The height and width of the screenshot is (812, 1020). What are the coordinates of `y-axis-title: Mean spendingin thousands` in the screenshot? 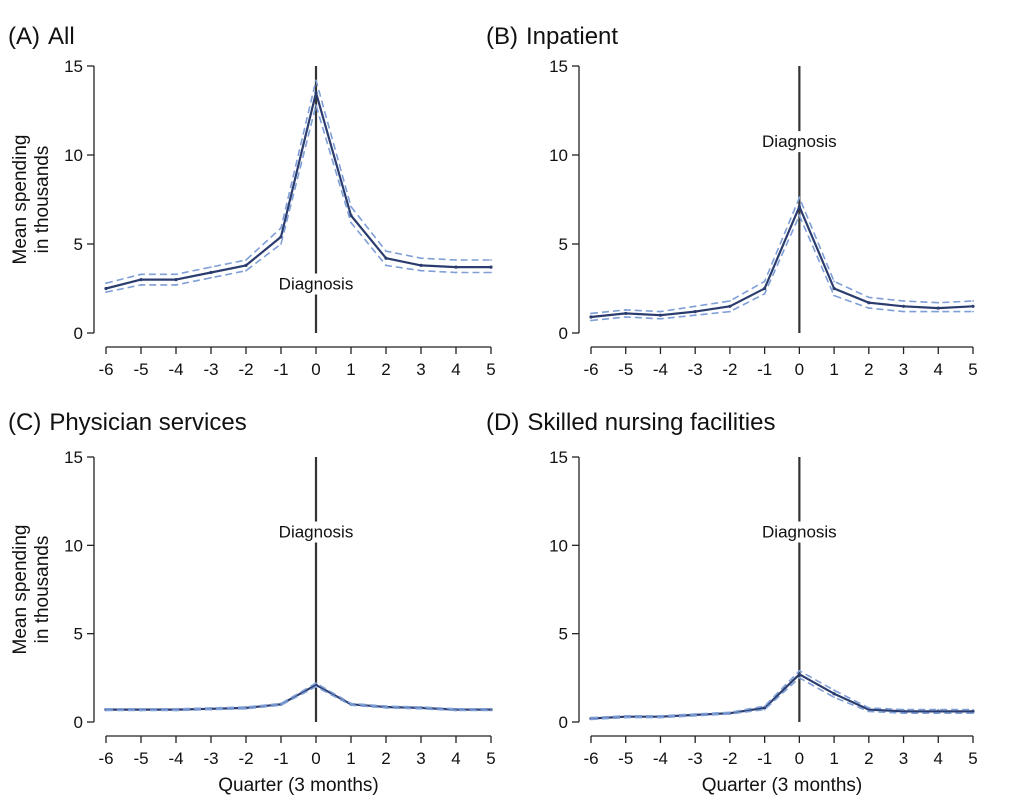 It's located at (31, 200).